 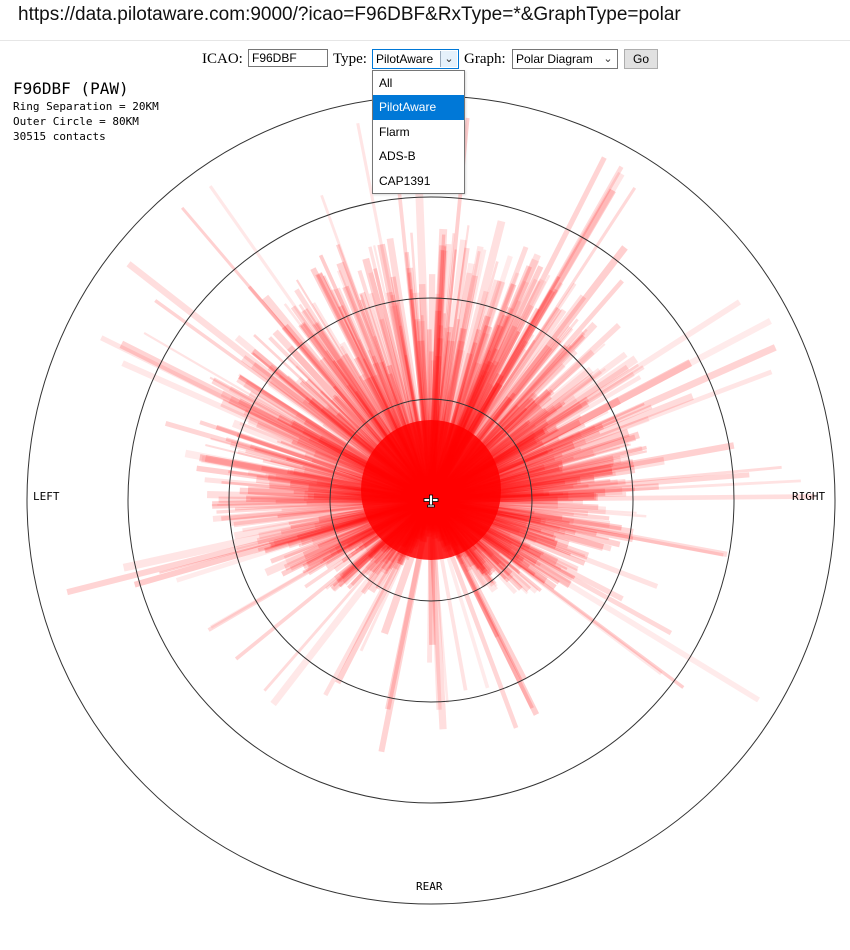 What do you see at coordinates (394, 131) in the screenshot?
I see `type-option-flarm: Flarm` at bounding box center [394, 131].